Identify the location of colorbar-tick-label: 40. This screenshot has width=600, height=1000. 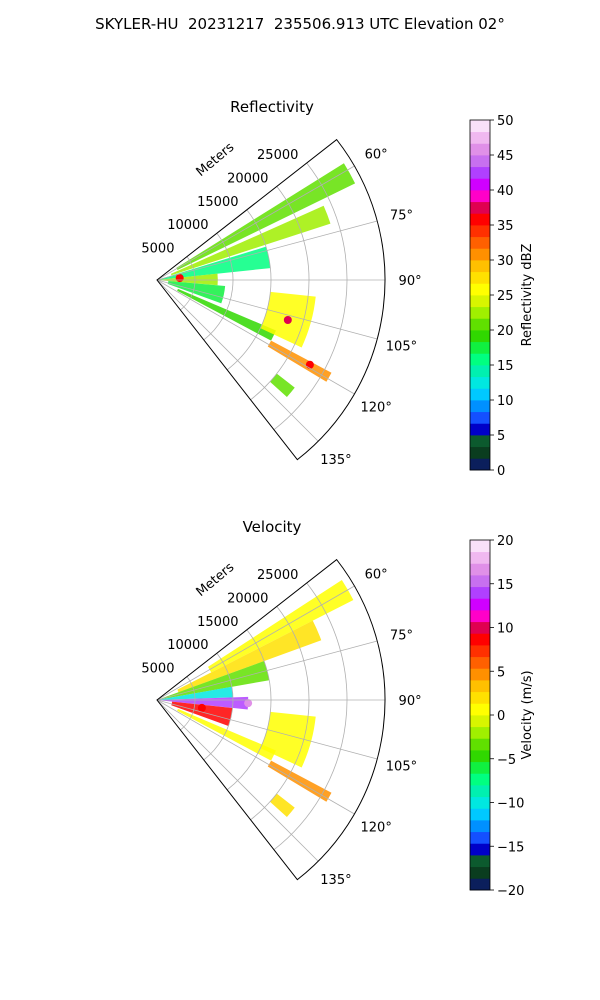
(505, 191).